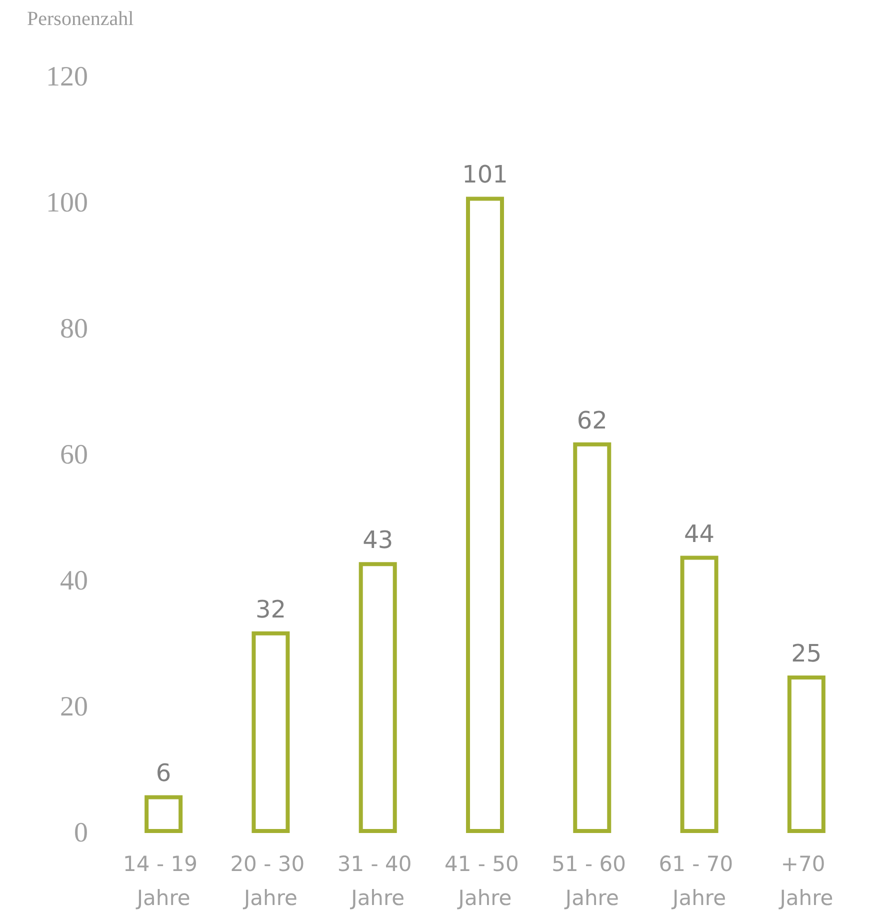 The width and height of the screenshot is (874, 923). I want to click on data-label: 62, so click(592, 420).